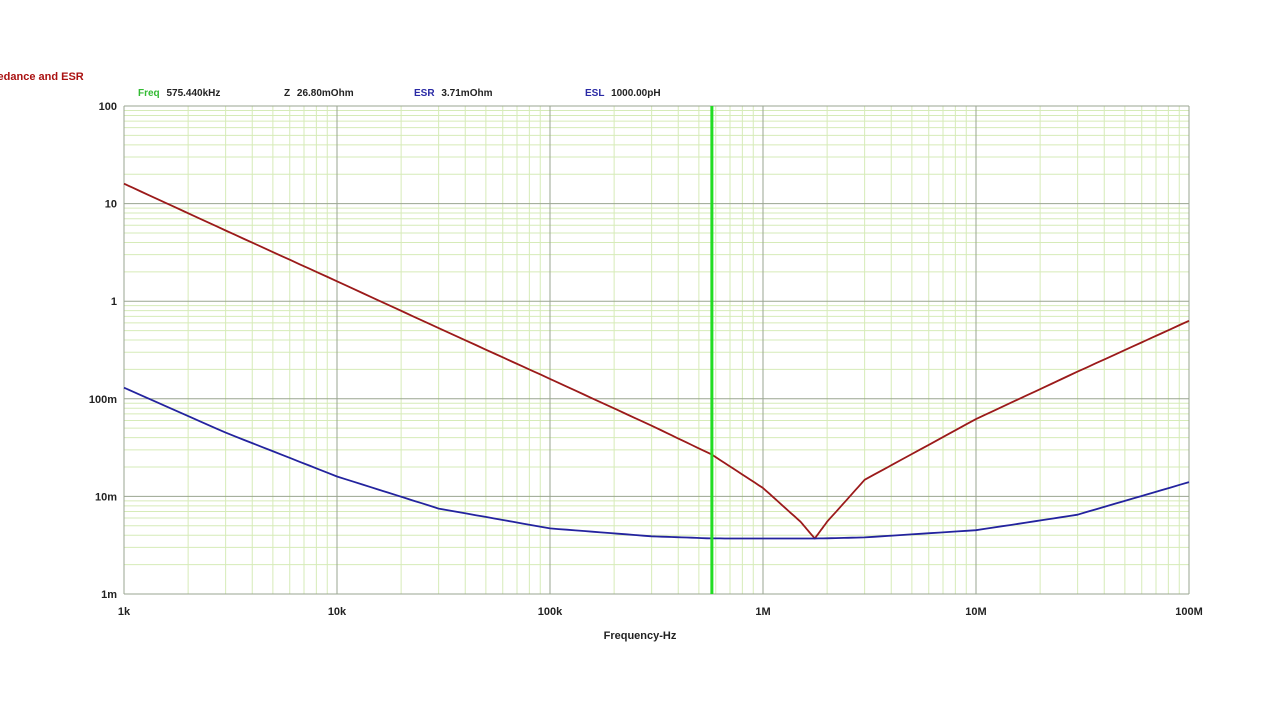 This screenshot has width=1280, height=719. Describe the element at coordinates (635, 93) in the screenshot. I see `esl-readout-value: 1000.00pH` at that location.